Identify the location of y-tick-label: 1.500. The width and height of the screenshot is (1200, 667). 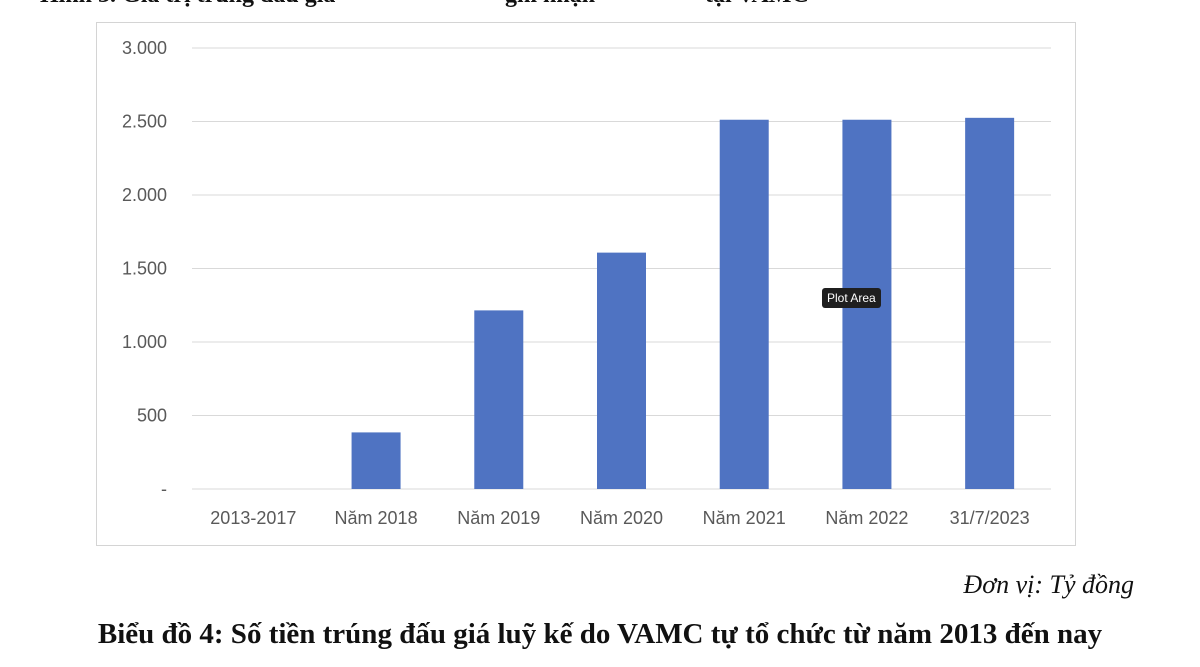
(144, 269).